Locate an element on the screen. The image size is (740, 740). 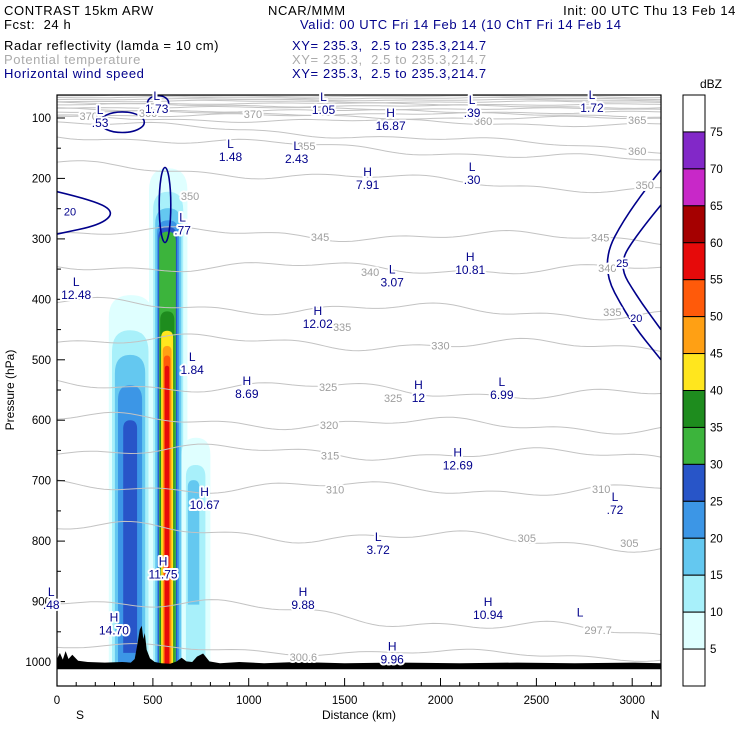
svg-text: 50 is located at coordinates (716, 318).